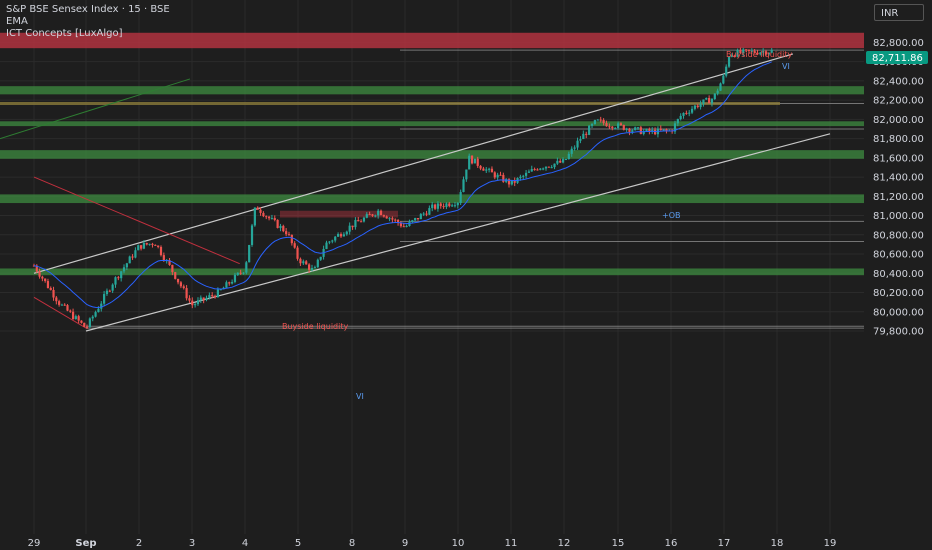 The image size is (932, 550). What do you see at coordinates (898, 275) in the screenshot?
I see `price-axis-bg` at bounding box center [898, 275].